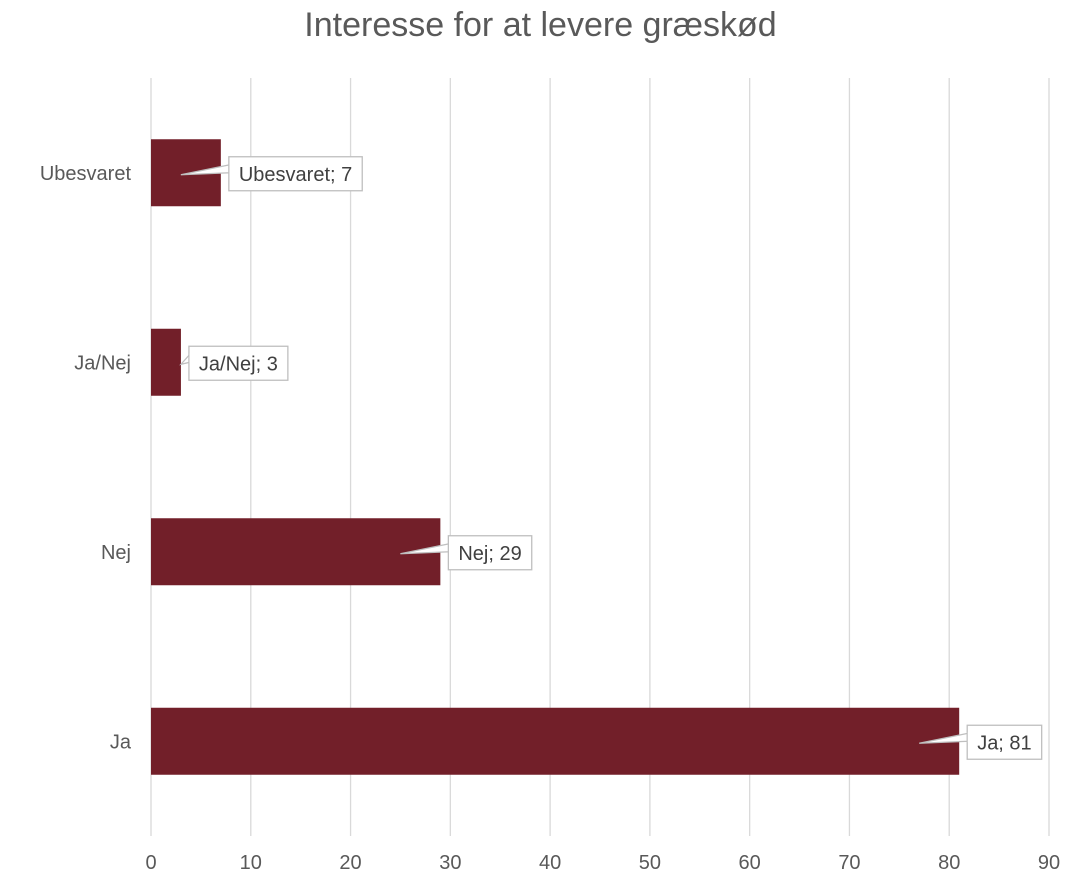 The height and width of the screenshot is (877, 1081). I want to click on category-label: Nej, so click(116, 553).